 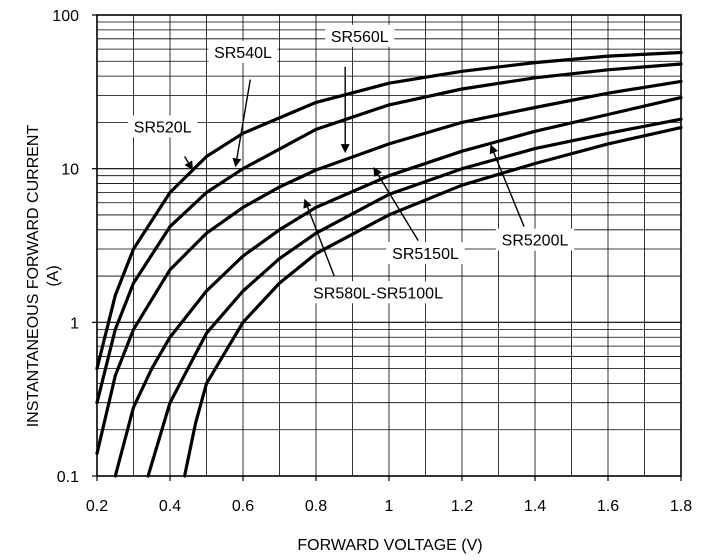 What do you see at coordinates (389, 545) in the screenshot?
I see `x-axis-title: FORWARD VOLTAGE (V)` at bounding box center [389, 545].